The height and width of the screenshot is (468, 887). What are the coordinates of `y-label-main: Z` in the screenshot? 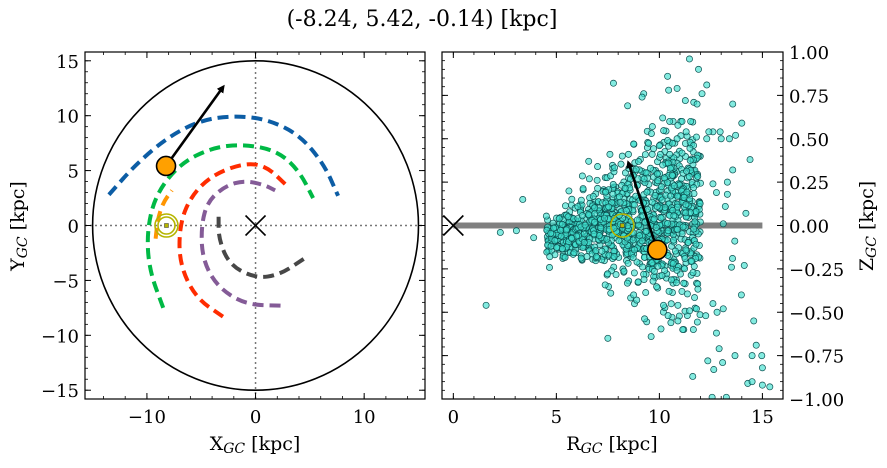 It's located at (867, 264).